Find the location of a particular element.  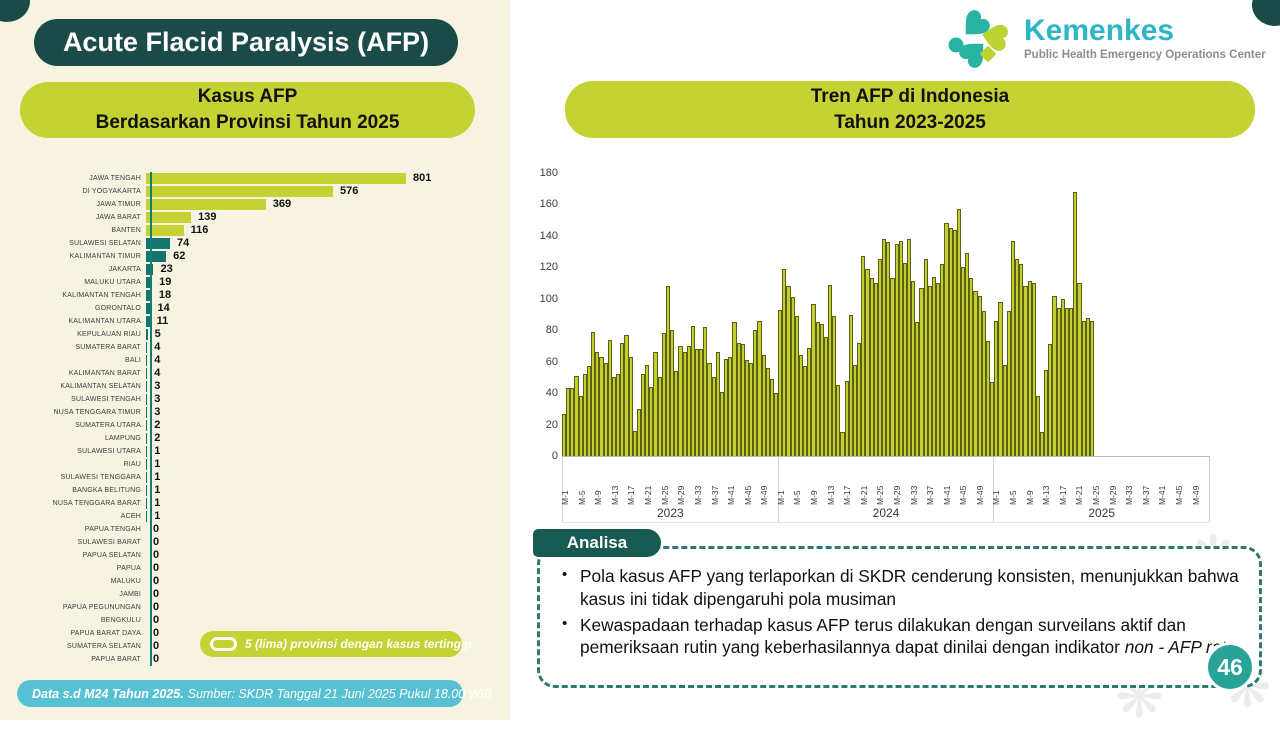

province-label: SUMATERA SELATAN is located at coordinates (104, 646).